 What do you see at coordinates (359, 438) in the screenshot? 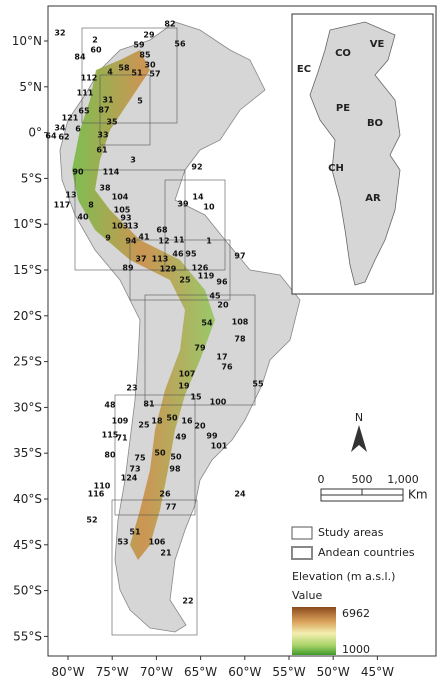
I see `north-arrow` at bounding box center [359, 438].